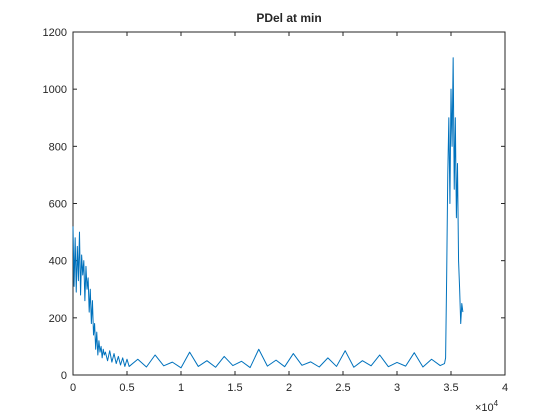 This screenshot has height=420, width=560. I want to click on x-tick-label: 4, so click(505, 388).